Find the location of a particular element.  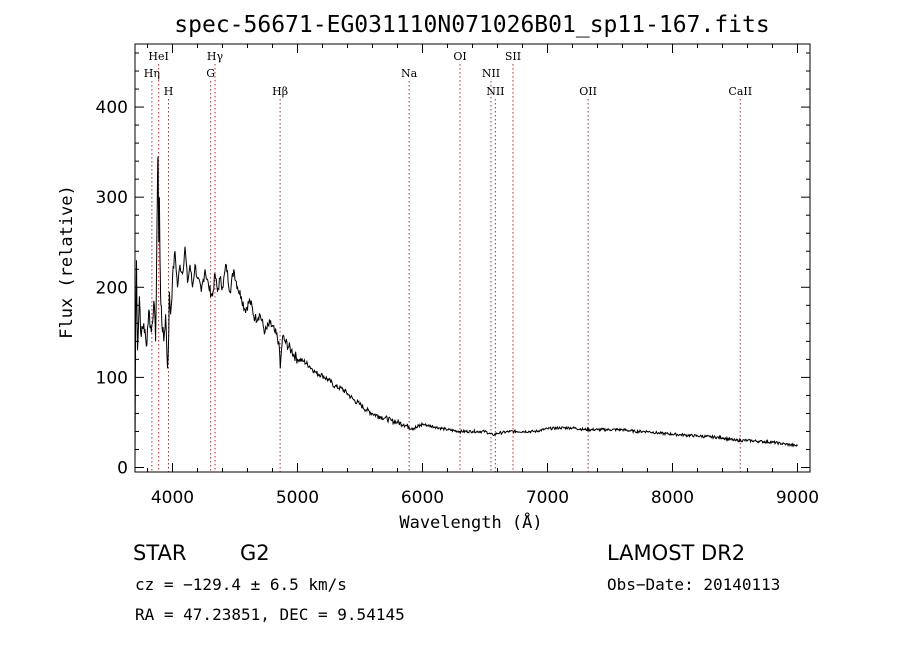

y-tick-label: 400 is located at coordinates (112, 108).